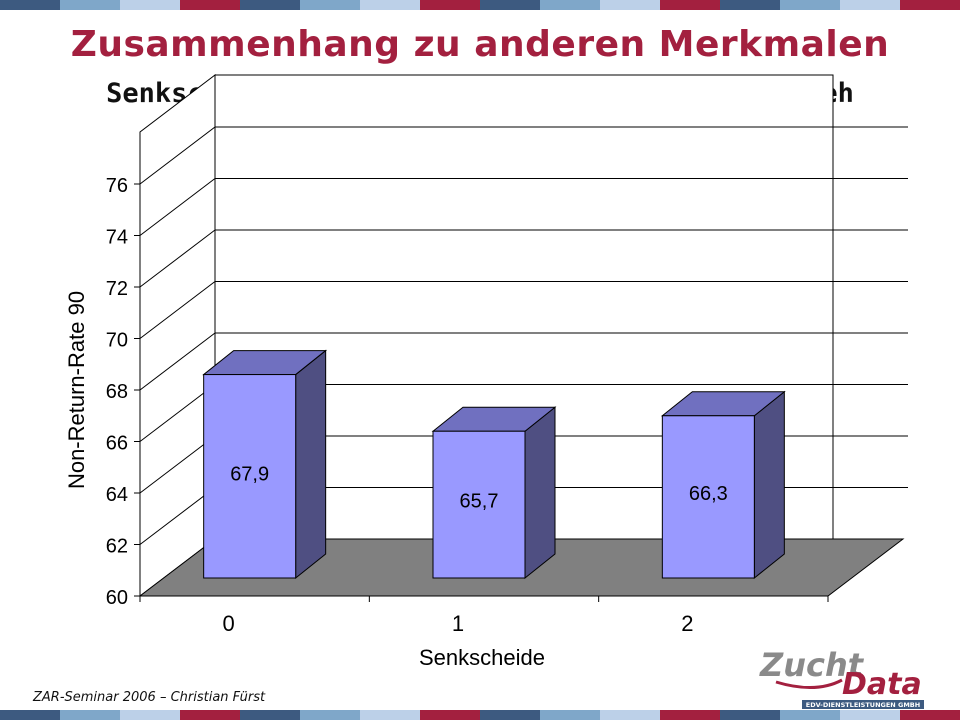 This screenshot has width=960, height=720. I want to click on bar-data-label: 65,7, so click(479, 502).